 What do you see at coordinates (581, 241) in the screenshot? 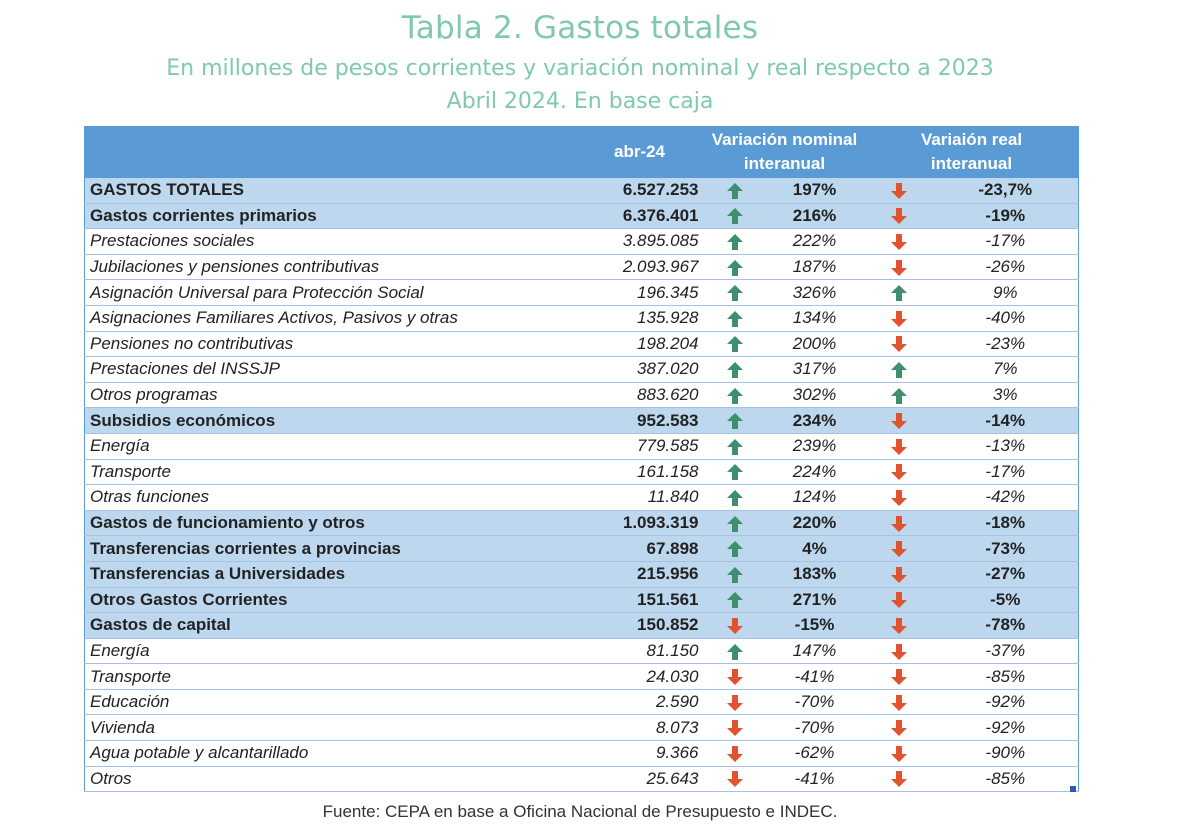
I see `table-row: Prestaciones sociales 3.895.085 222% -17%` at bounding box center [581, 241].